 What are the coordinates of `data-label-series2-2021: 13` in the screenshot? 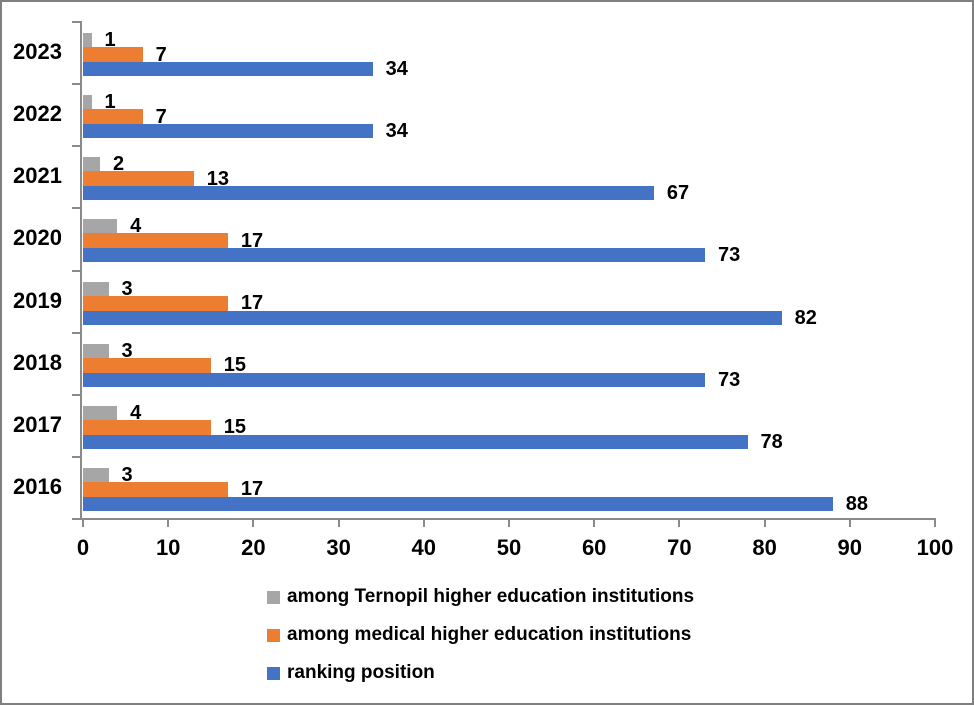 It's located at (217, 178).